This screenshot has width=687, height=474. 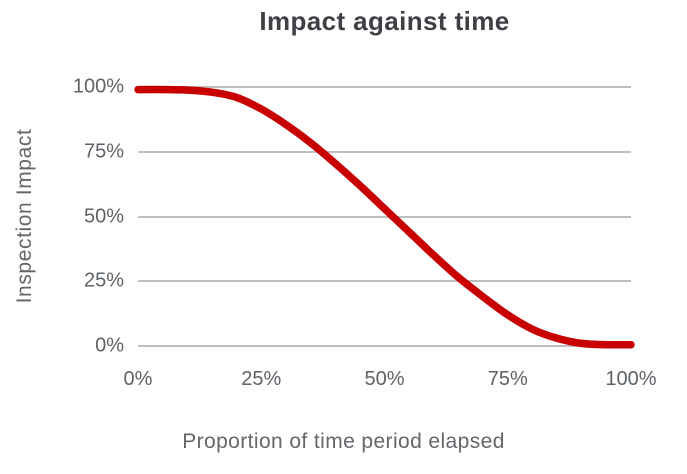 I want to click on x-tick-label: 100%, so click(x=631, y=379).